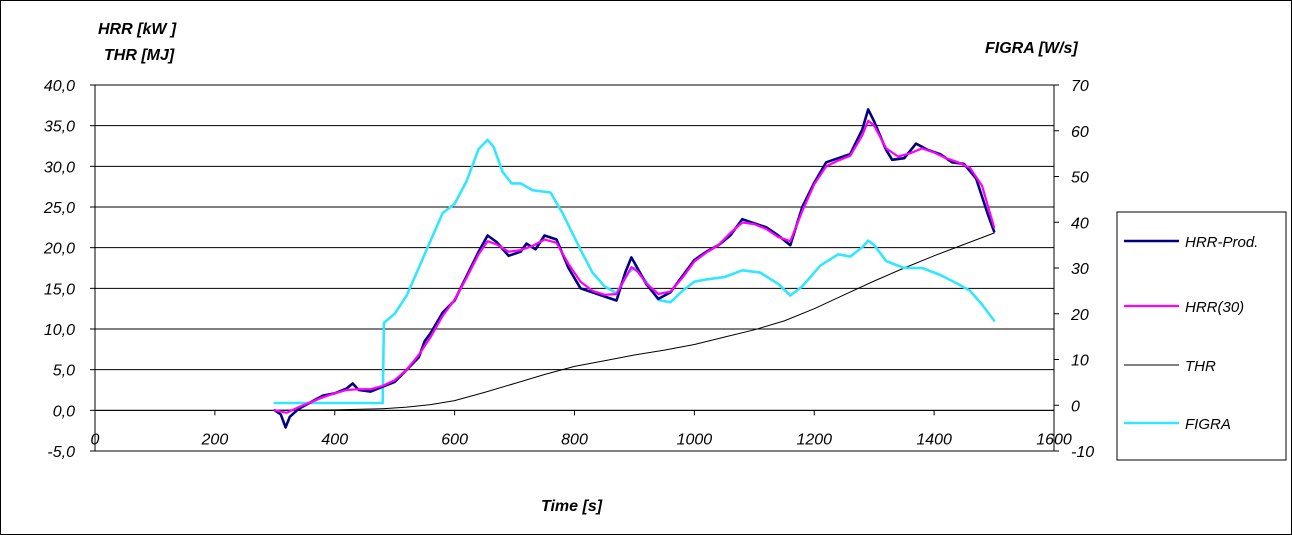 Image resolution: width=1292 pixels, height=535 pixels. I want to click on y-right-tick-label: 70, so click(1080, 86).